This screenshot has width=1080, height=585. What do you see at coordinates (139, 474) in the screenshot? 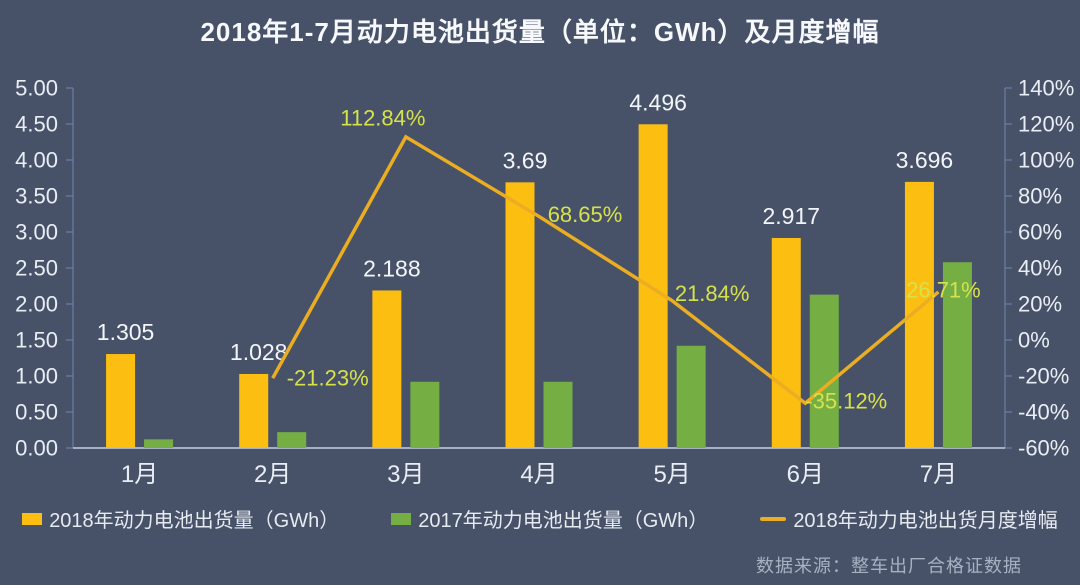
I see `x-axis-category-label: 1月` at bounding box center [139, 474].